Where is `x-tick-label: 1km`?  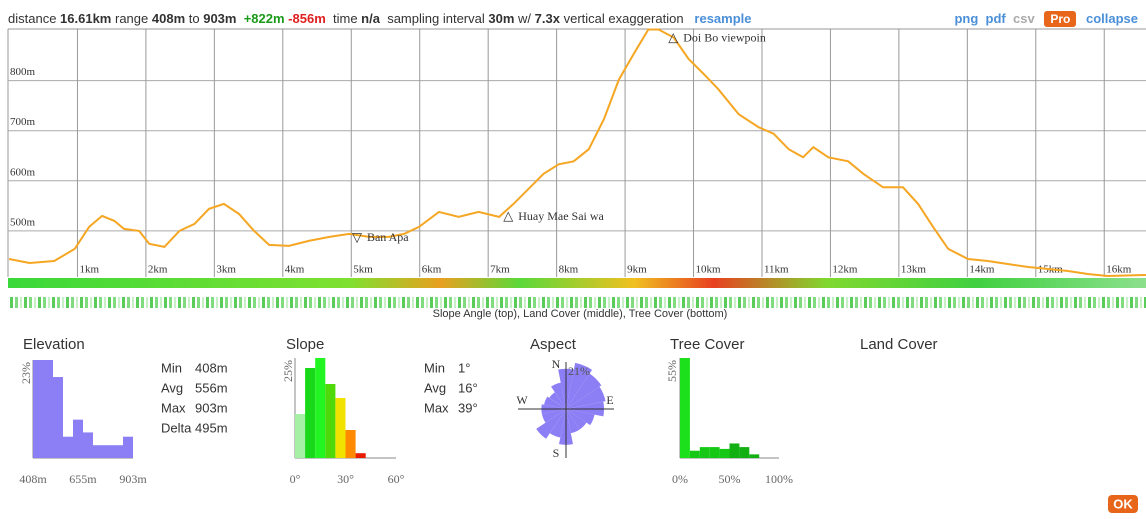
x-tick-label: 1km is located at coordinates (89, 270).